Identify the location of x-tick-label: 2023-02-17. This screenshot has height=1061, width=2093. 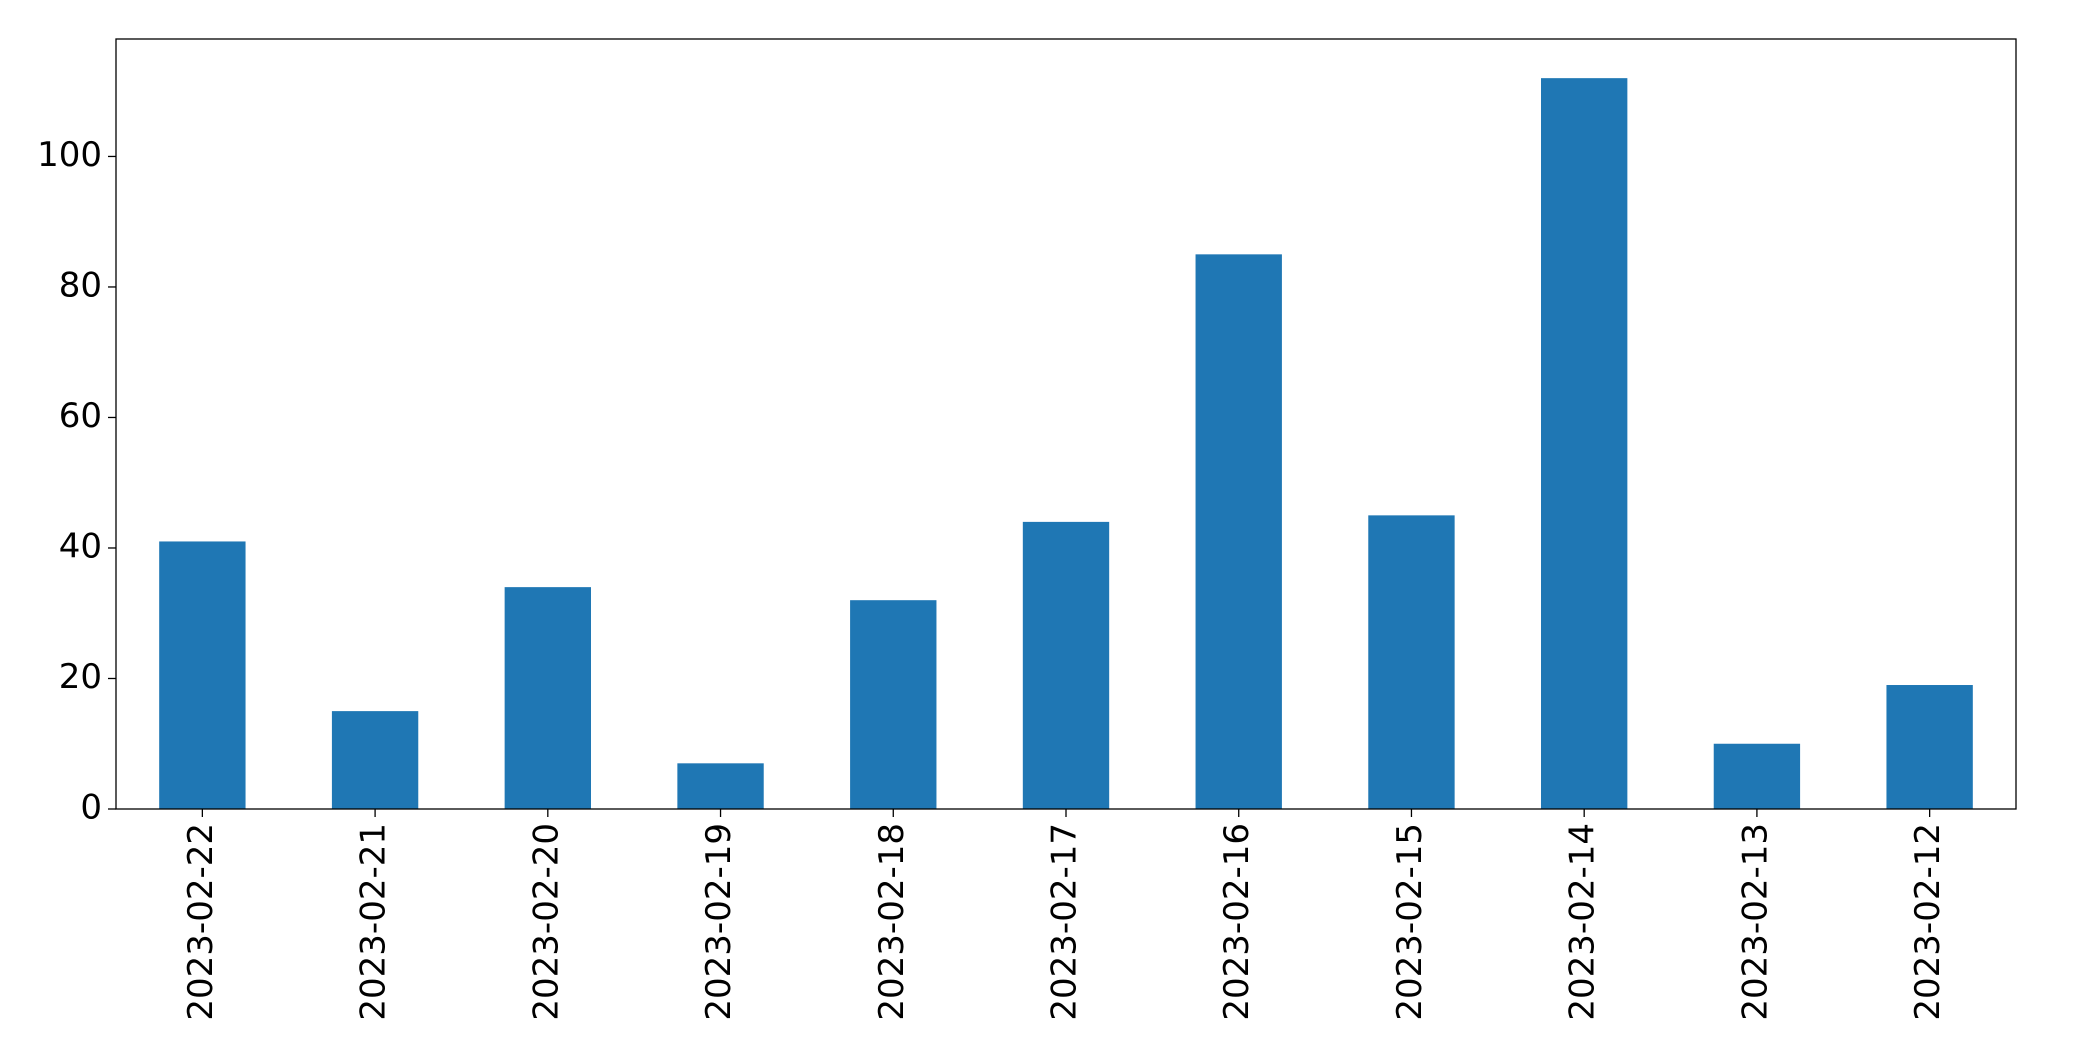
(1065, 922).